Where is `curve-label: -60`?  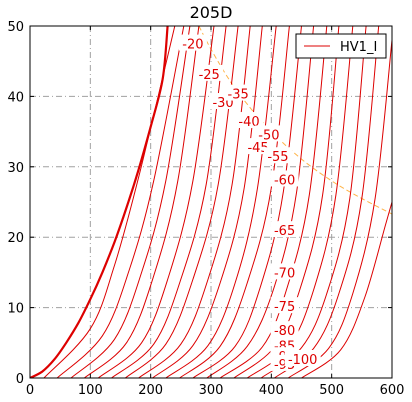 curve-label: -60 is located at coordinates (284, 180).